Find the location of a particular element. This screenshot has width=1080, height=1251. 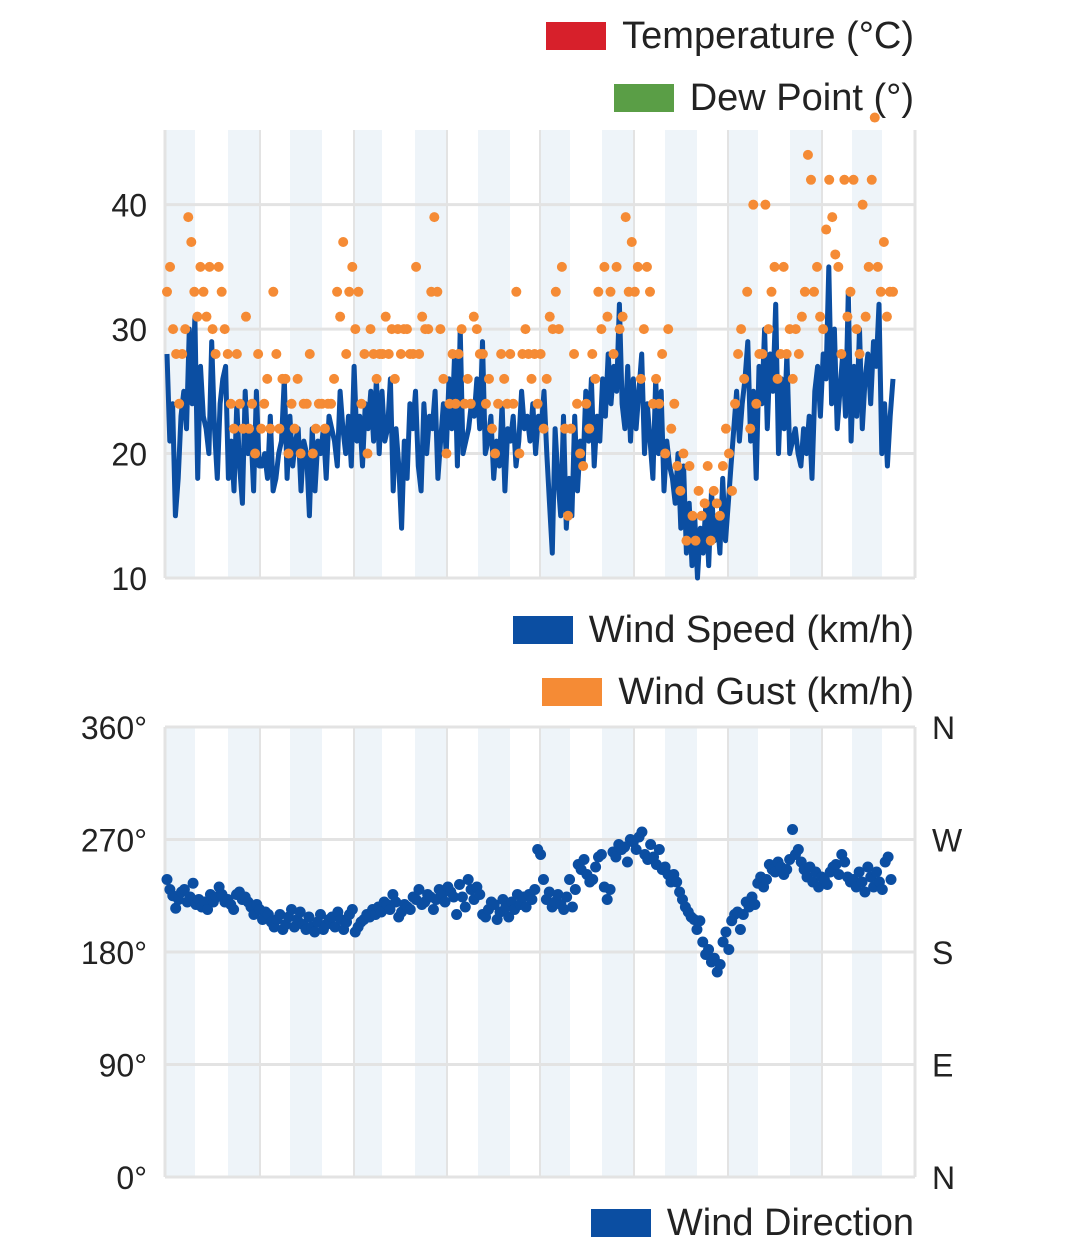

legend-wind-direction: Wind Direction is located at coordinates (752, 1223).